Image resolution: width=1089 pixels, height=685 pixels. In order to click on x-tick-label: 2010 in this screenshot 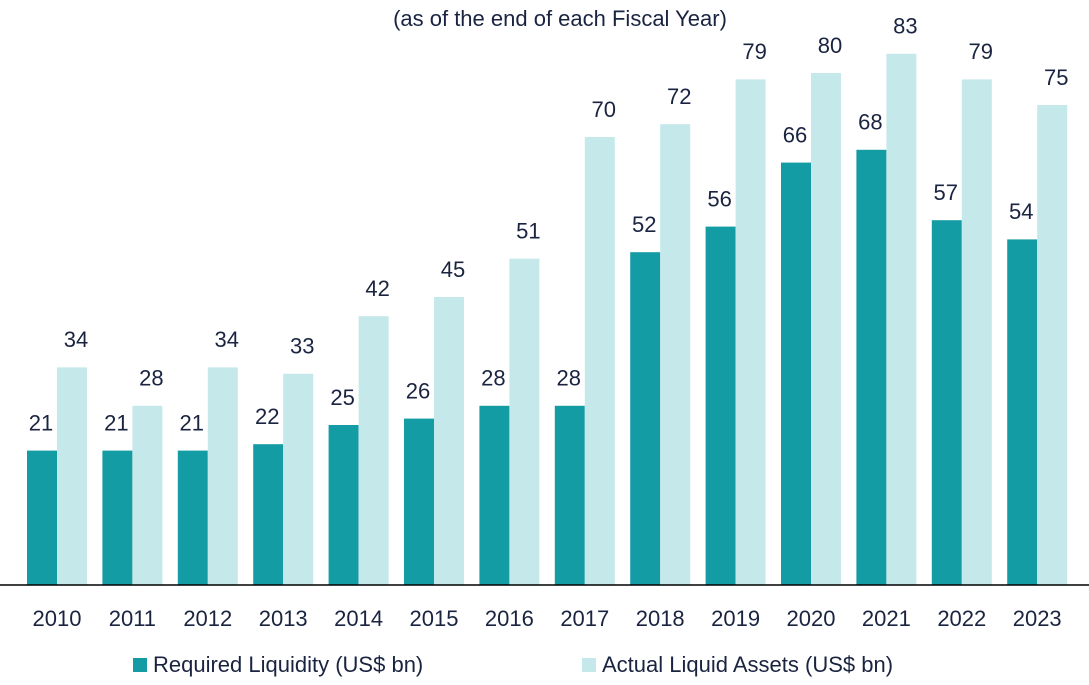, I will do `click(57, 618)`.